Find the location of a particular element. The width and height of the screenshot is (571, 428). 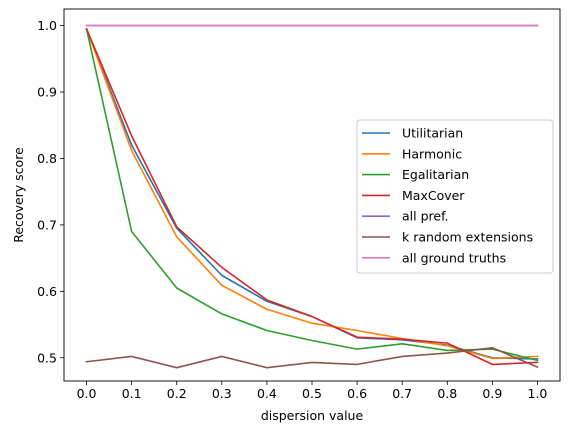

y-tick-label: 0.6 is located at coordinates (47, 291).